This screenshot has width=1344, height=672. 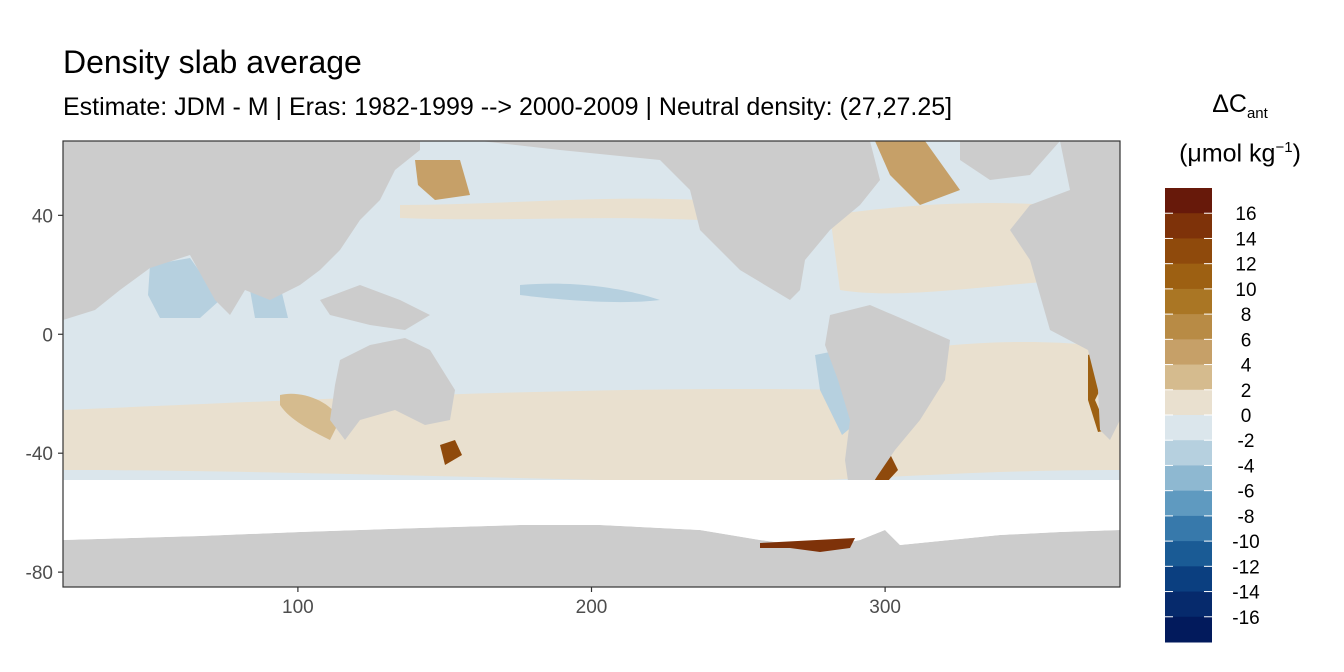 I want to click on land-asia, so click(x=241, y=230).